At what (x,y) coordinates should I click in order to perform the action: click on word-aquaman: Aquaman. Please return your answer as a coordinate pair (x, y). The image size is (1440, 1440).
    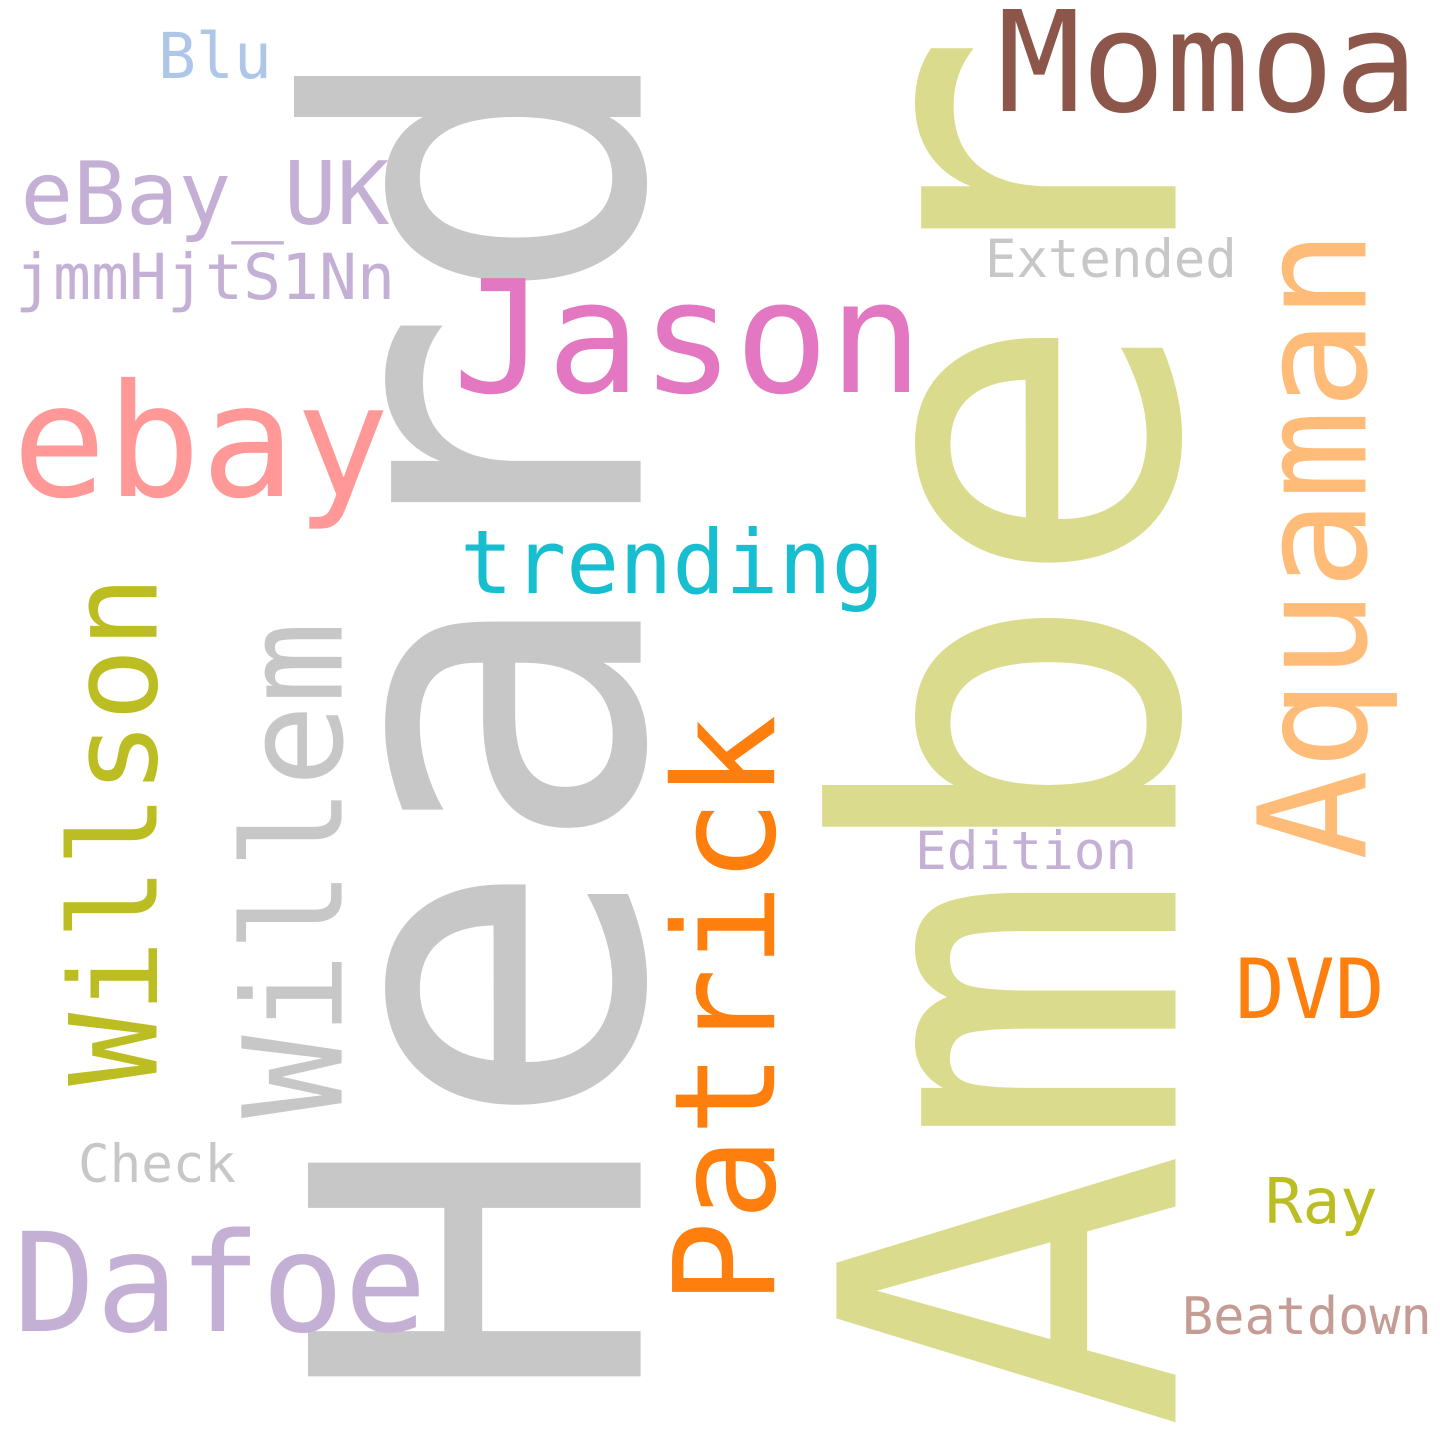
    Looking at the image, I should click on (1313, 545).